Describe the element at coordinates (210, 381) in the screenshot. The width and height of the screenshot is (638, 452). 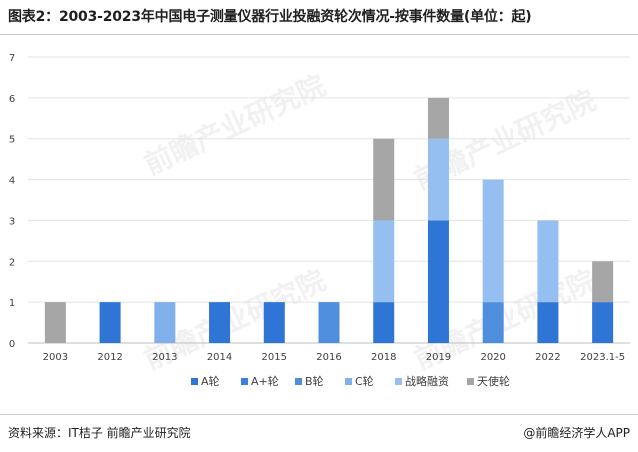
I see `legend-label: A轮` at that location.